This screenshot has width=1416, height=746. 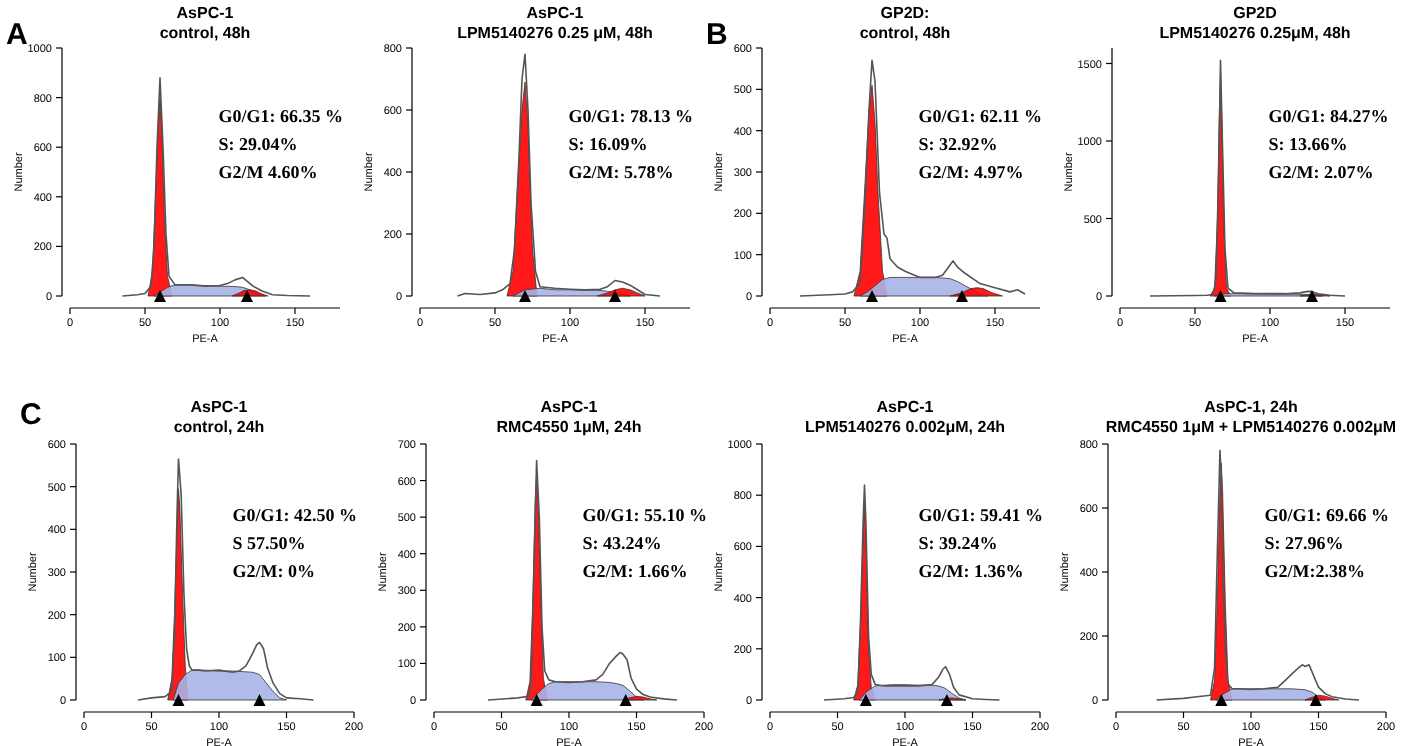 I want to click on annotation: G2/M:2.38%, so click(x=1314, y=570).